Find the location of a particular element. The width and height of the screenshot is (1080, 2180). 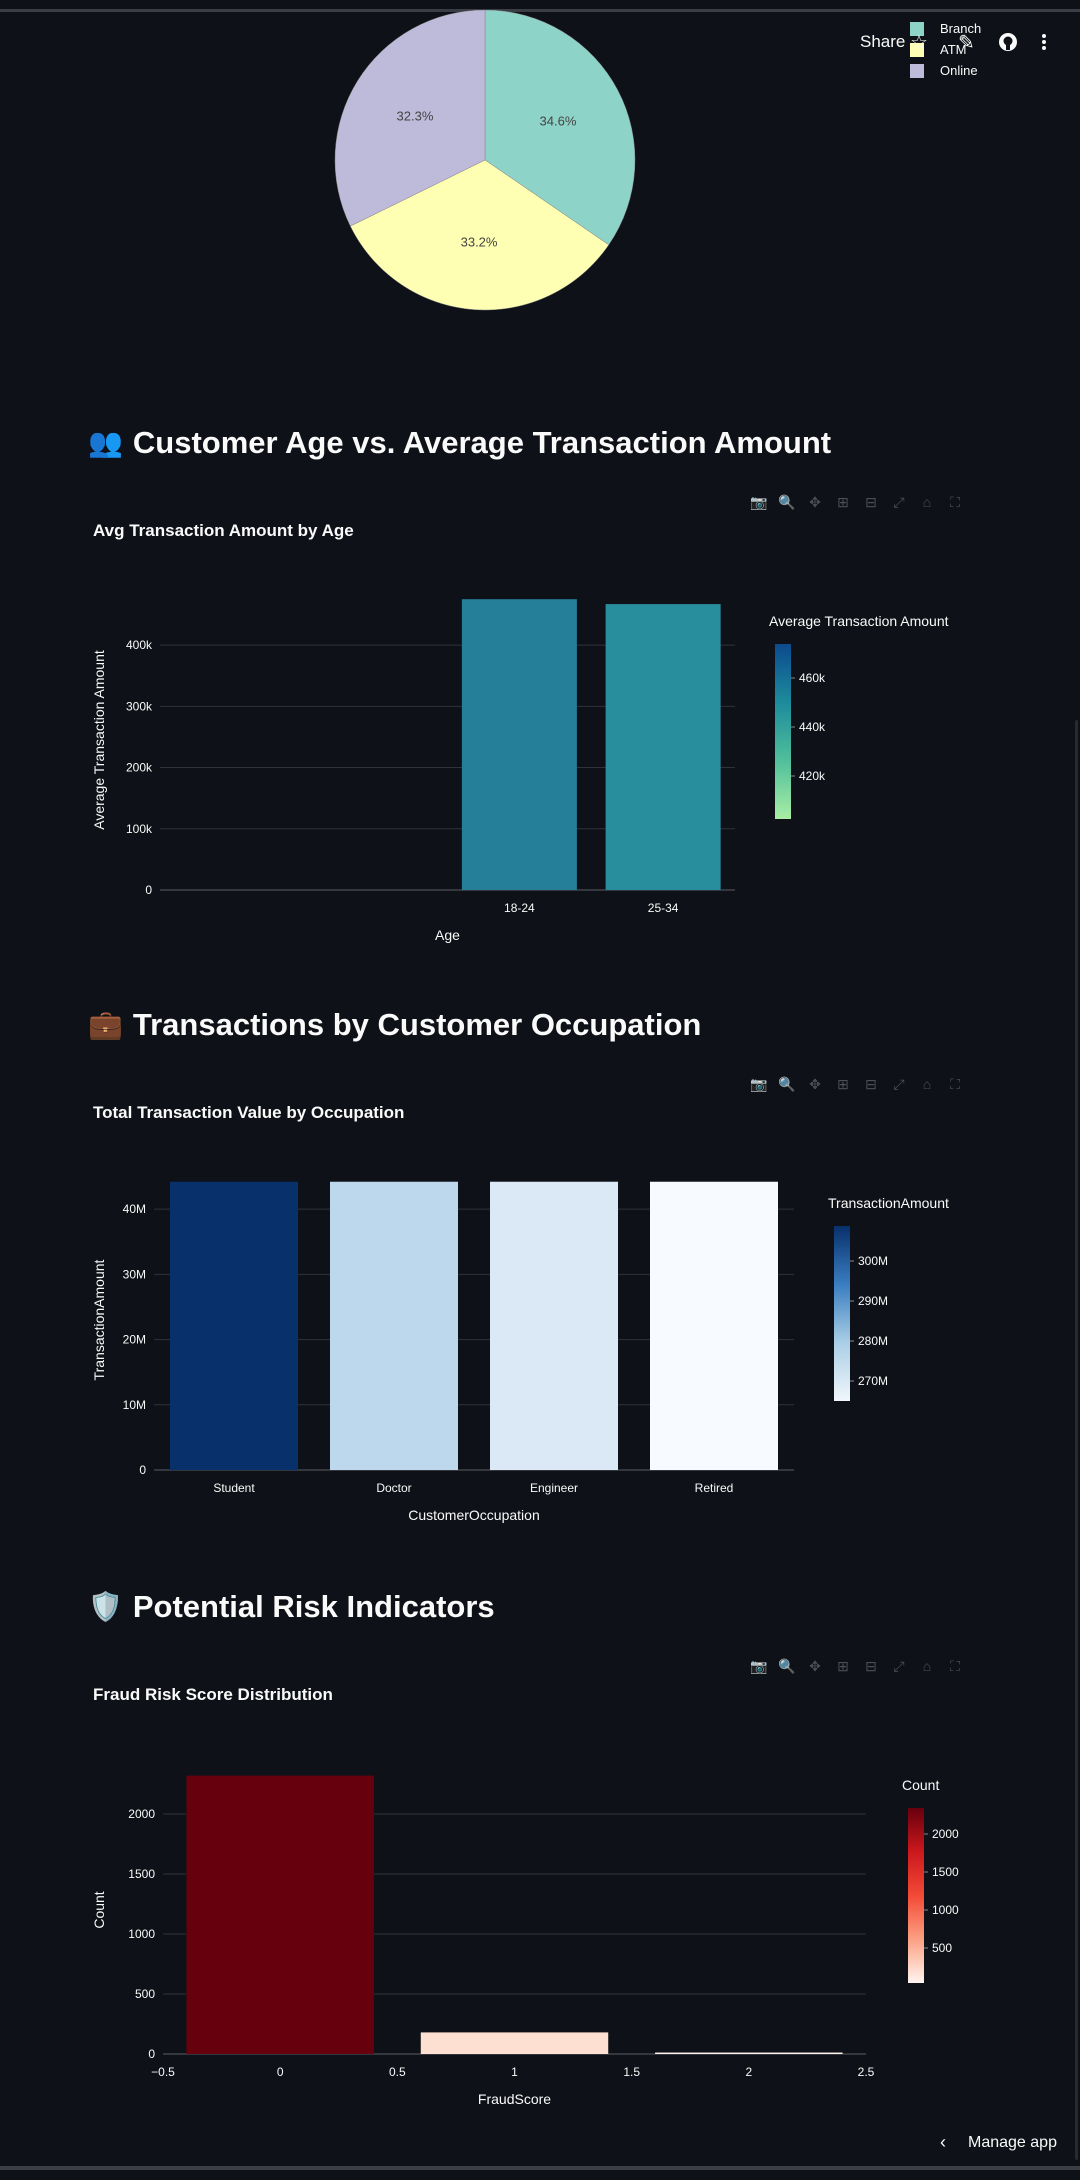

y-tick-label: 2000 is located at coordinates (141, 1814).